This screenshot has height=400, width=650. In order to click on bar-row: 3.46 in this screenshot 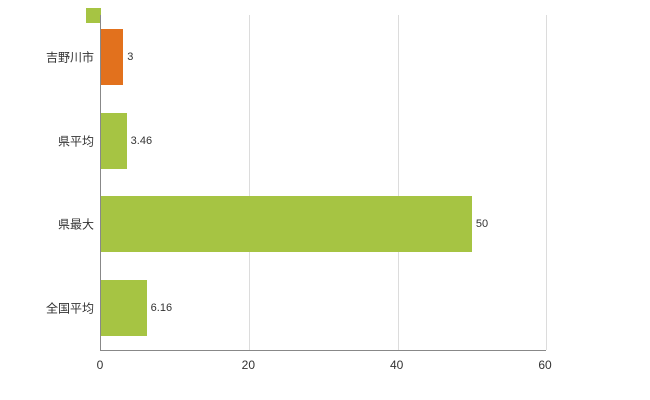, I will do `click(323, 140)`.